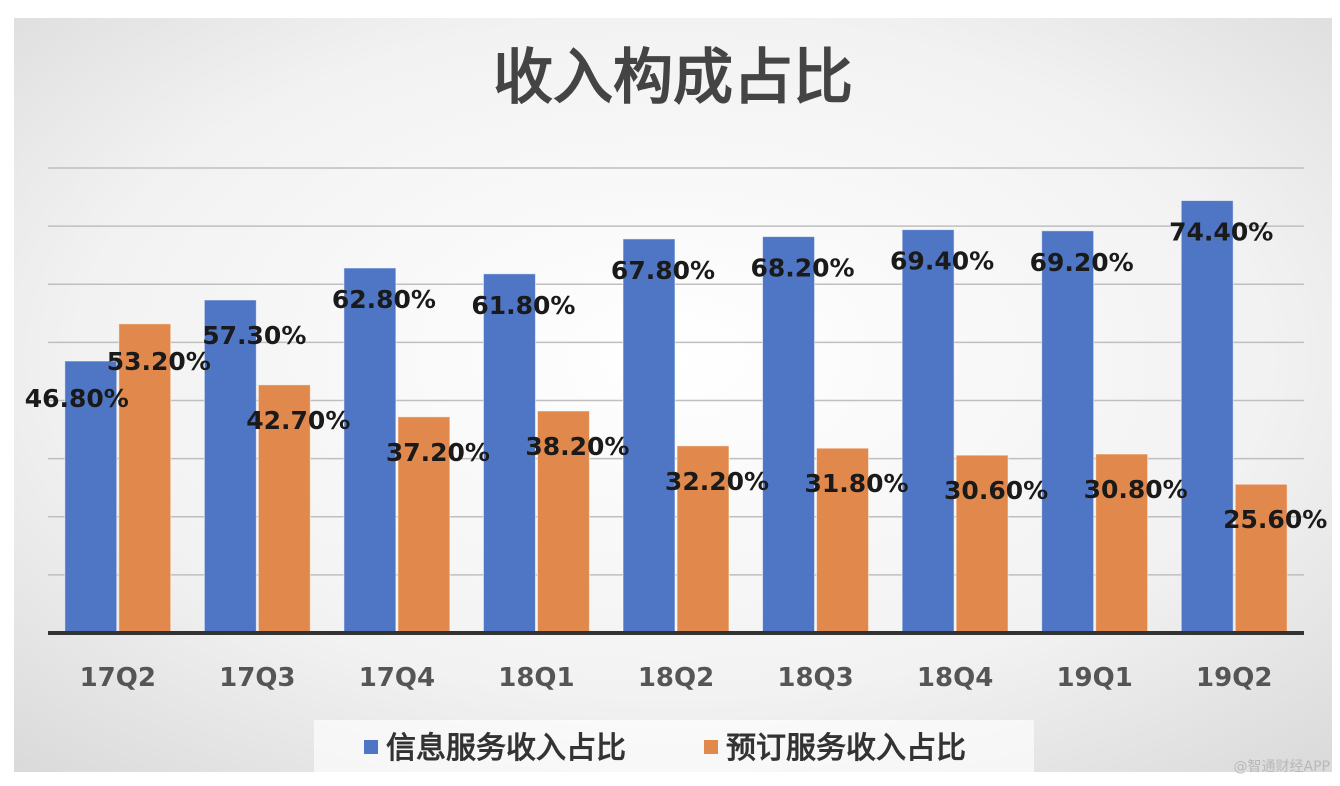 This screenshot has height=786, width=1340. I want to click on data-label-info-service: 61.80%, so click(523, 305).